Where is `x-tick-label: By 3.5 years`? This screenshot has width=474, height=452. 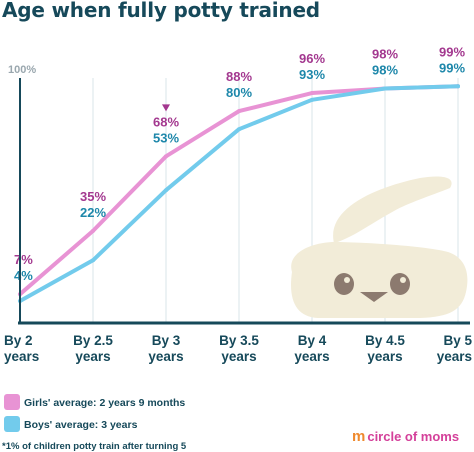 x-tick-label: By 3.5 years is located at coordinates (239, 348).